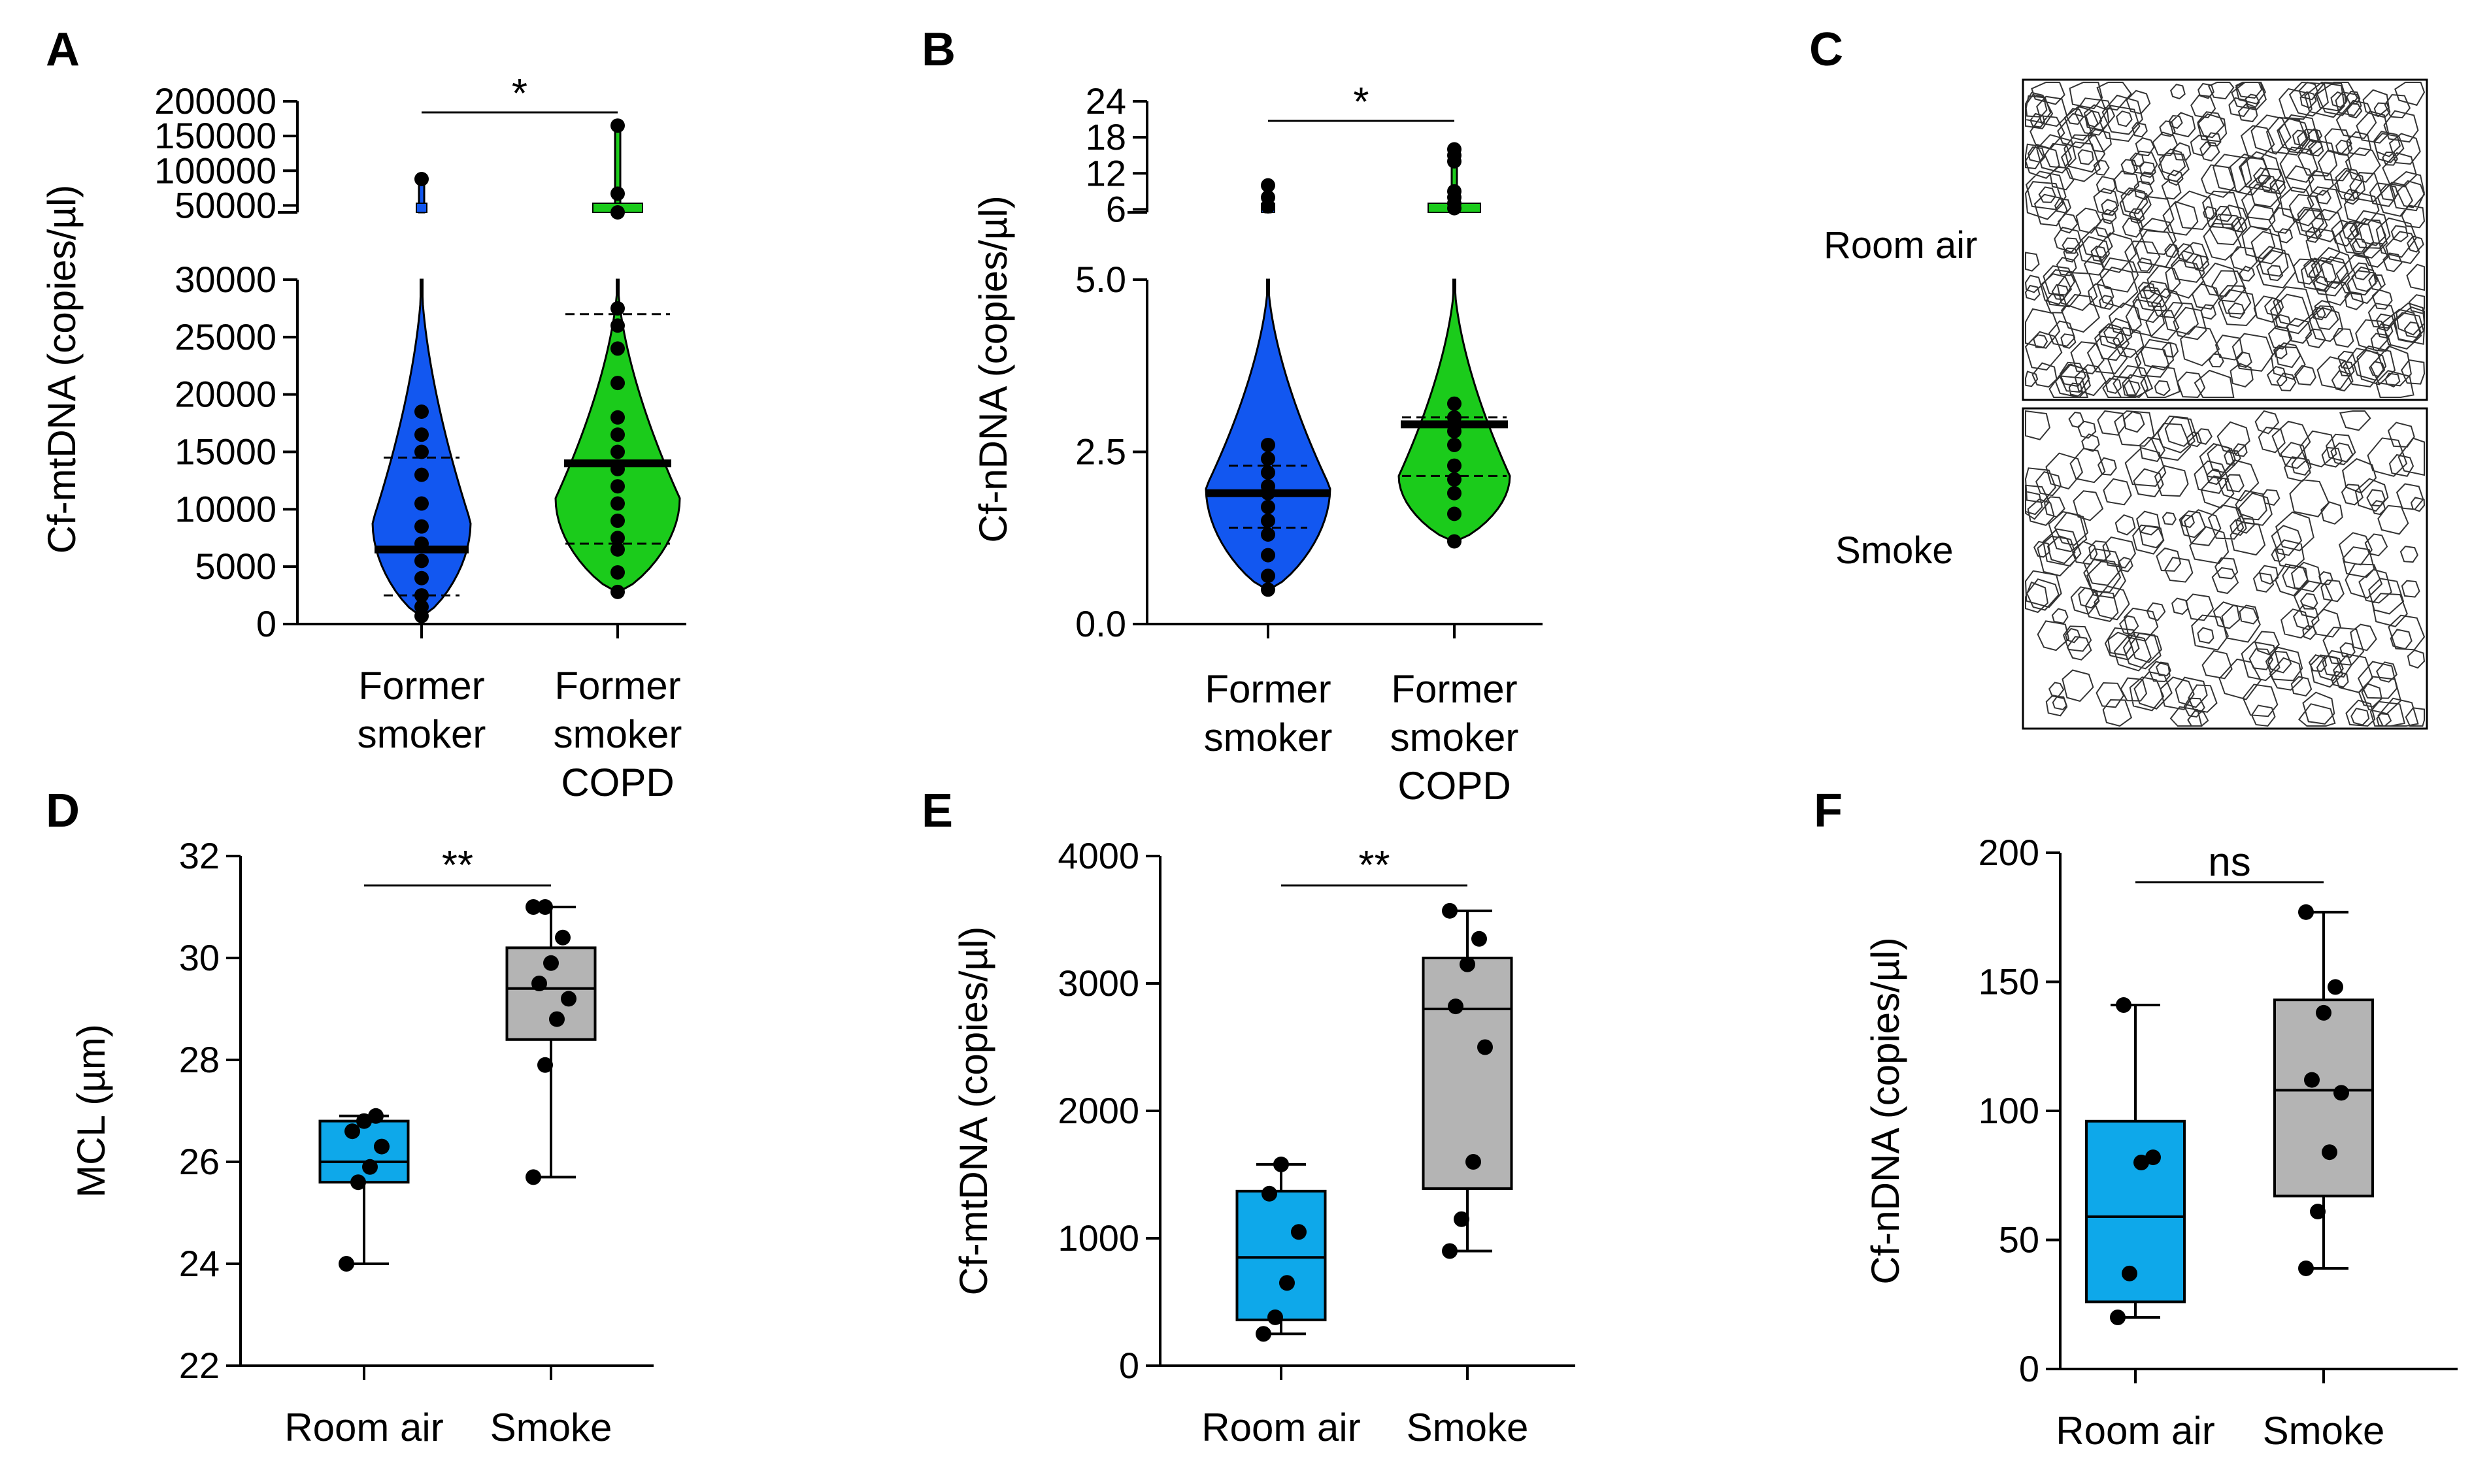 This screenshot has height=1484, width=2489. What do you see at coordinates (91, 1111) in the screenshot?
I see `y-axis-title: MCL (µm)` at bounding box center [91, 1111].